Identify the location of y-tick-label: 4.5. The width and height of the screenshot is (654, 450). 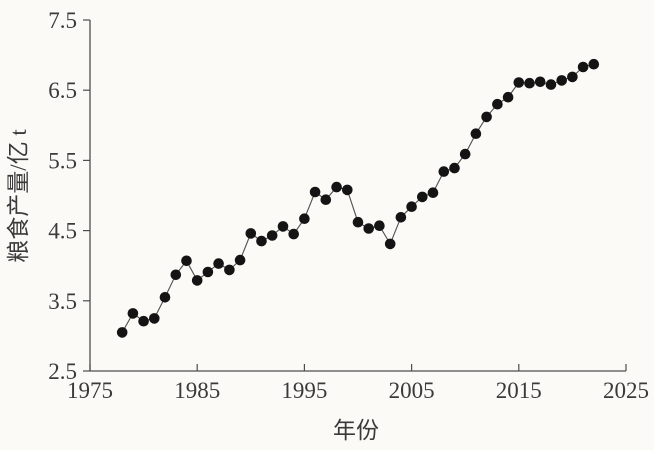
(62, 231).